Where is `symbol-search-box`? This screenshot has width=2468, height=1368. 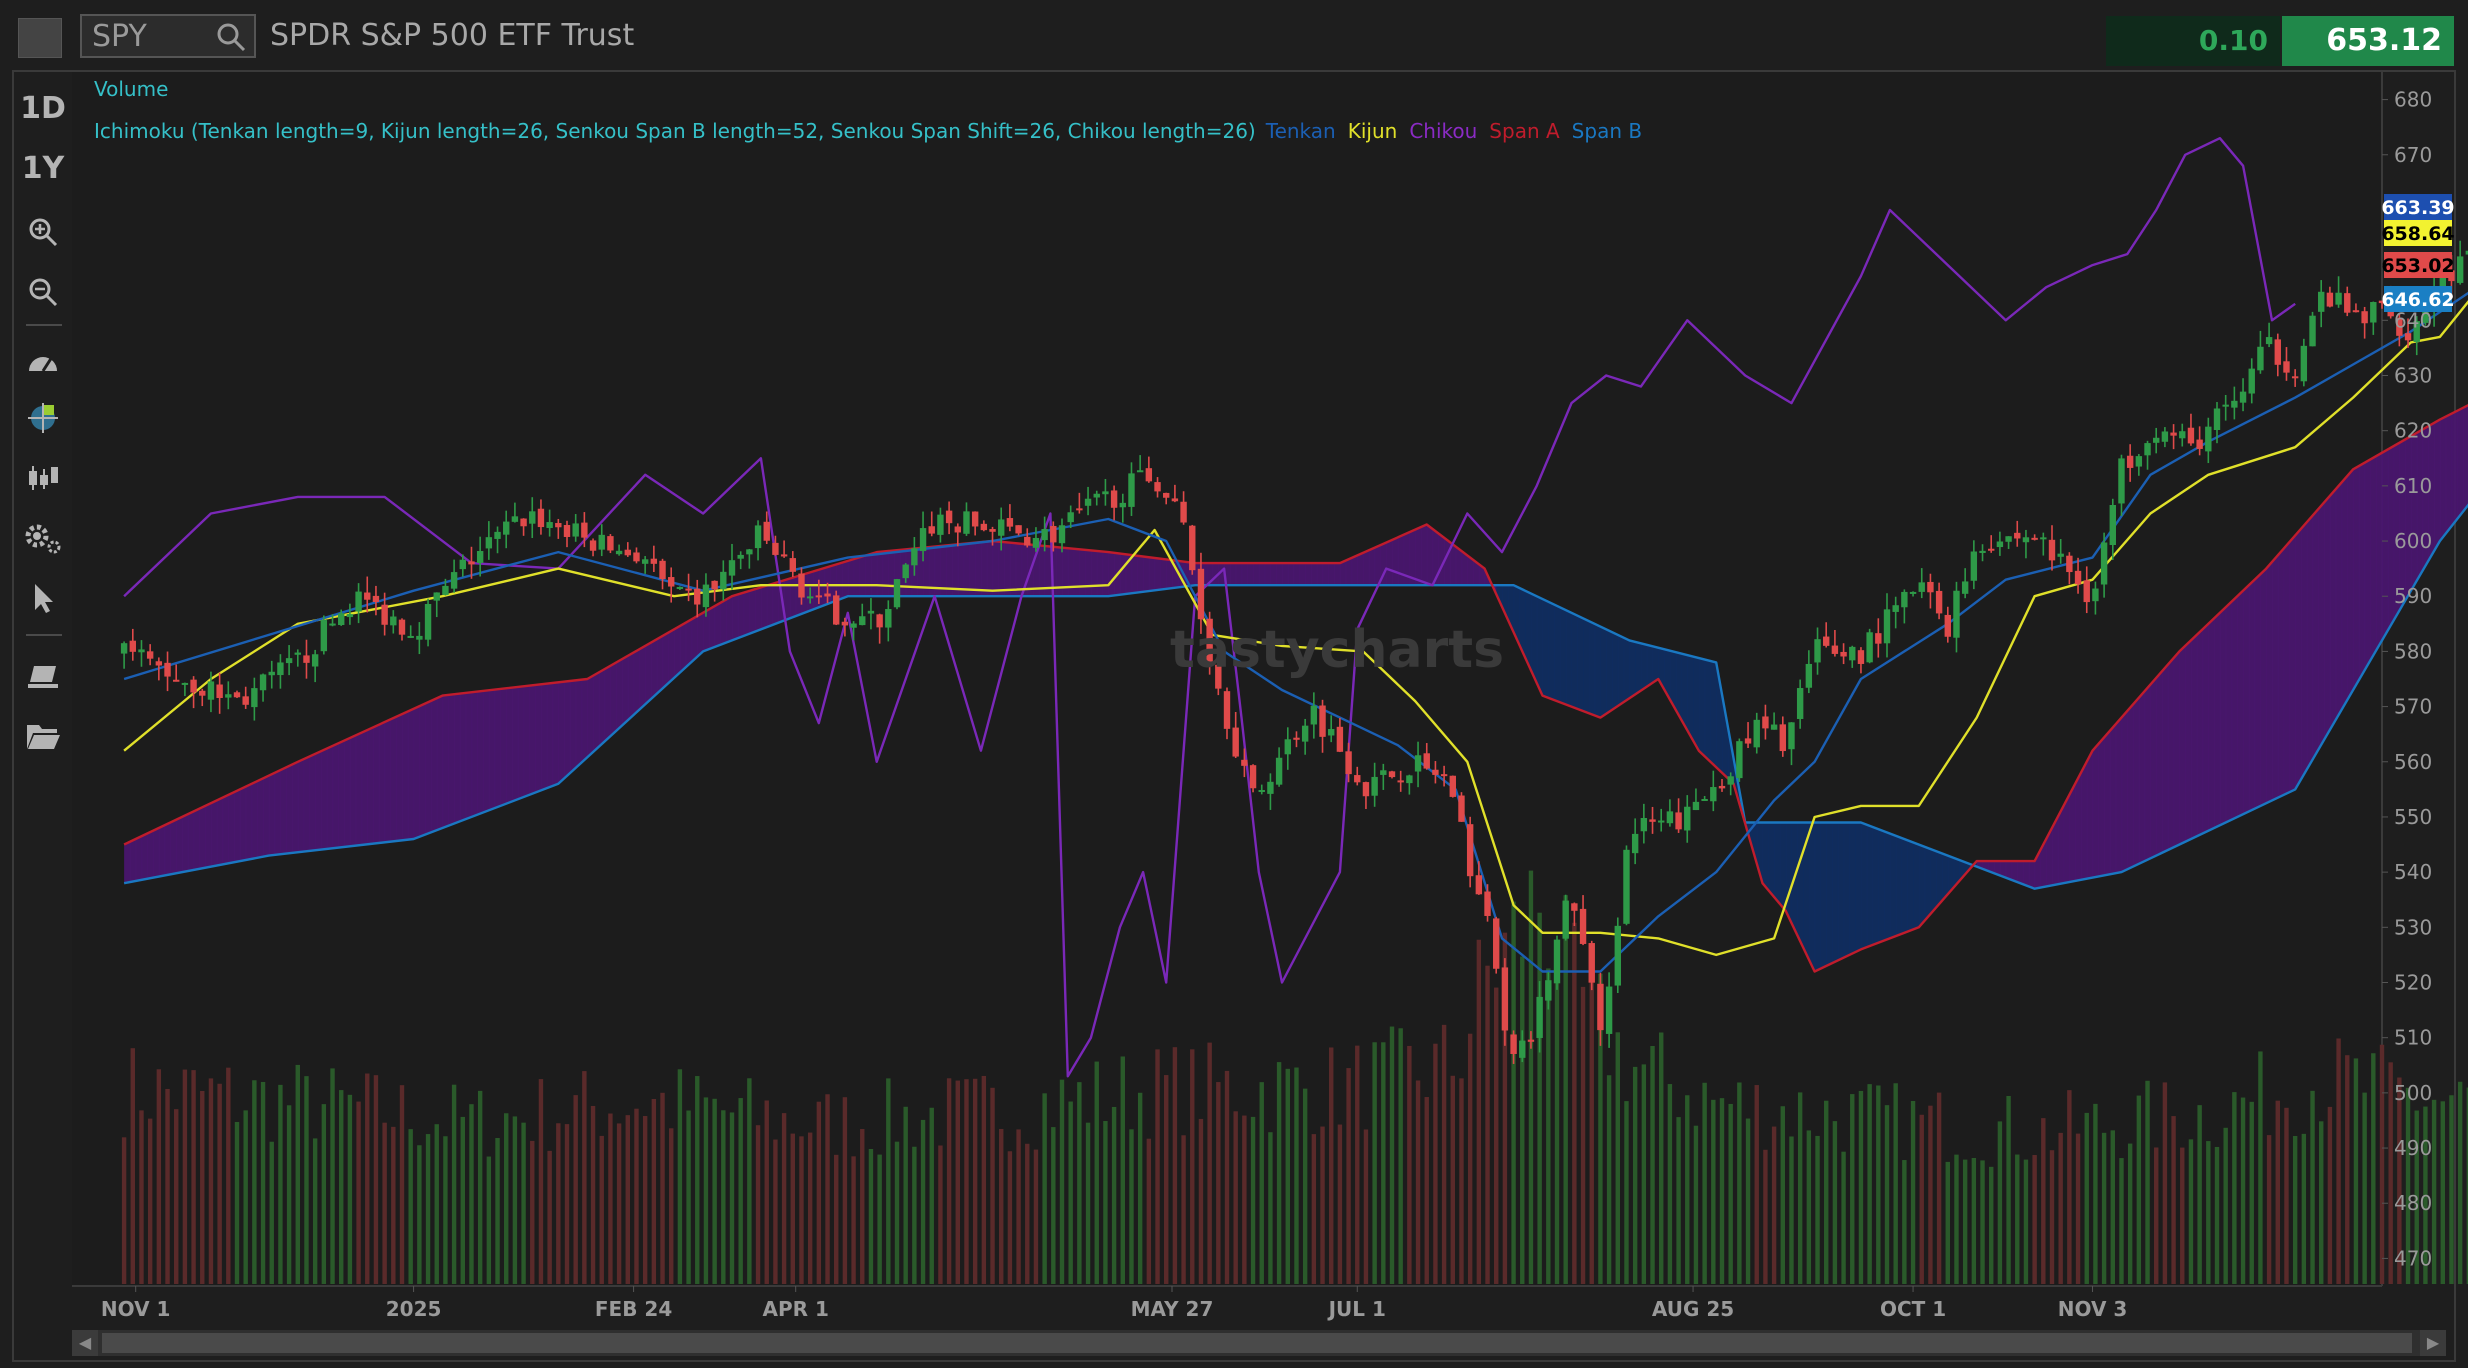 symbol-search-box is located at coordinates (168, 36).